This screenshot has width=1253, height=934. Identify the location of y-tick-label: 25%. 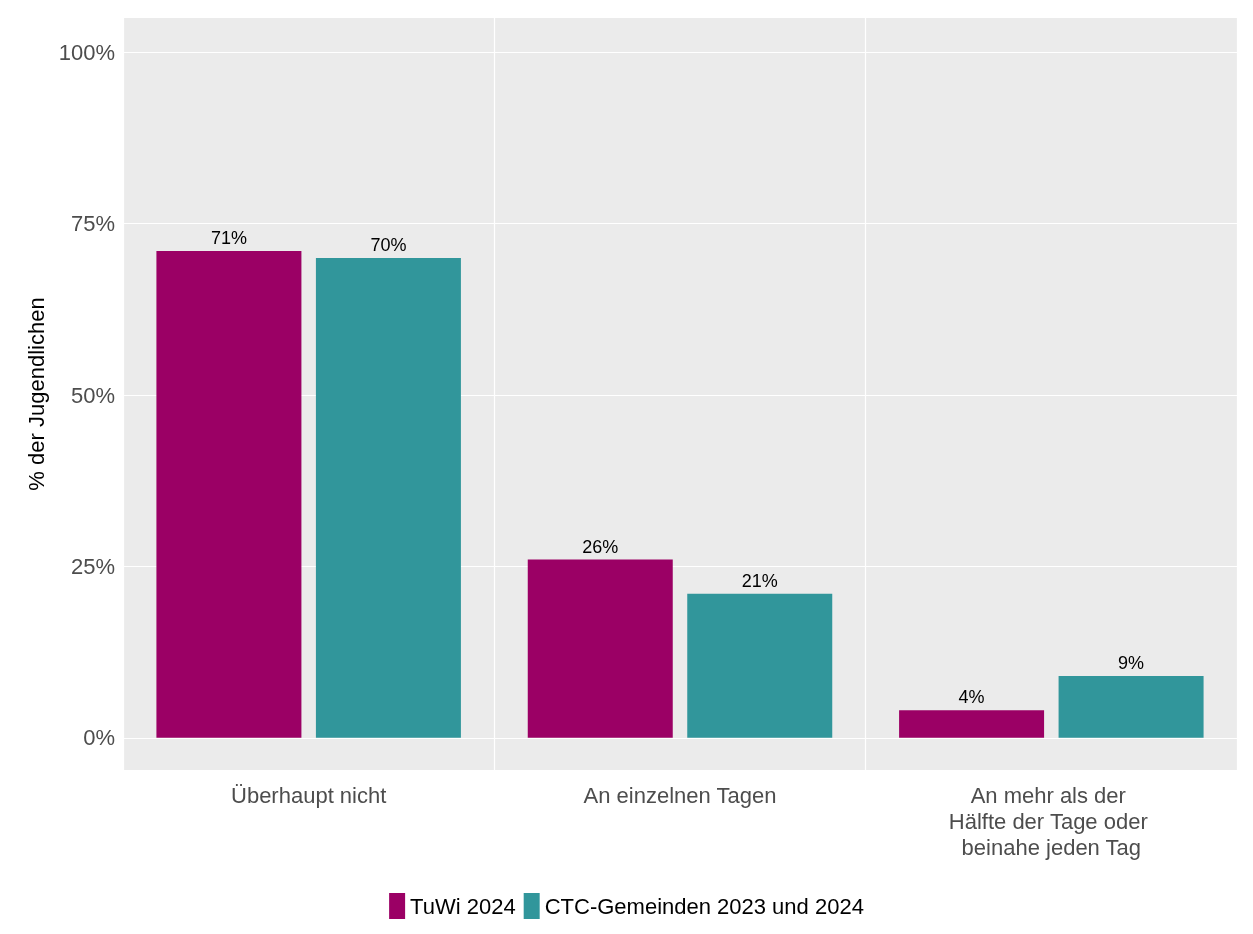
(92, 566).